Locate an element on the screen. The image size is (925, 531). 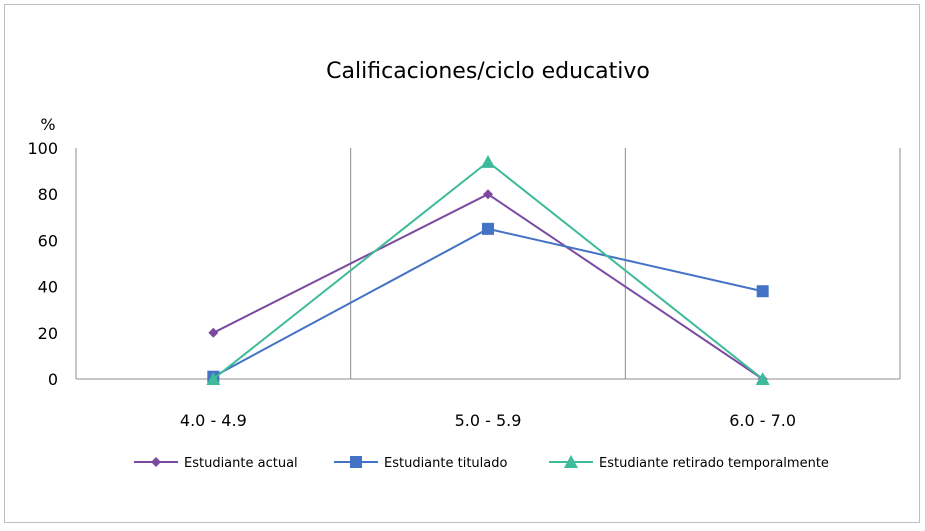
y-tick-label: 60 is located at coordinates (48, 240).